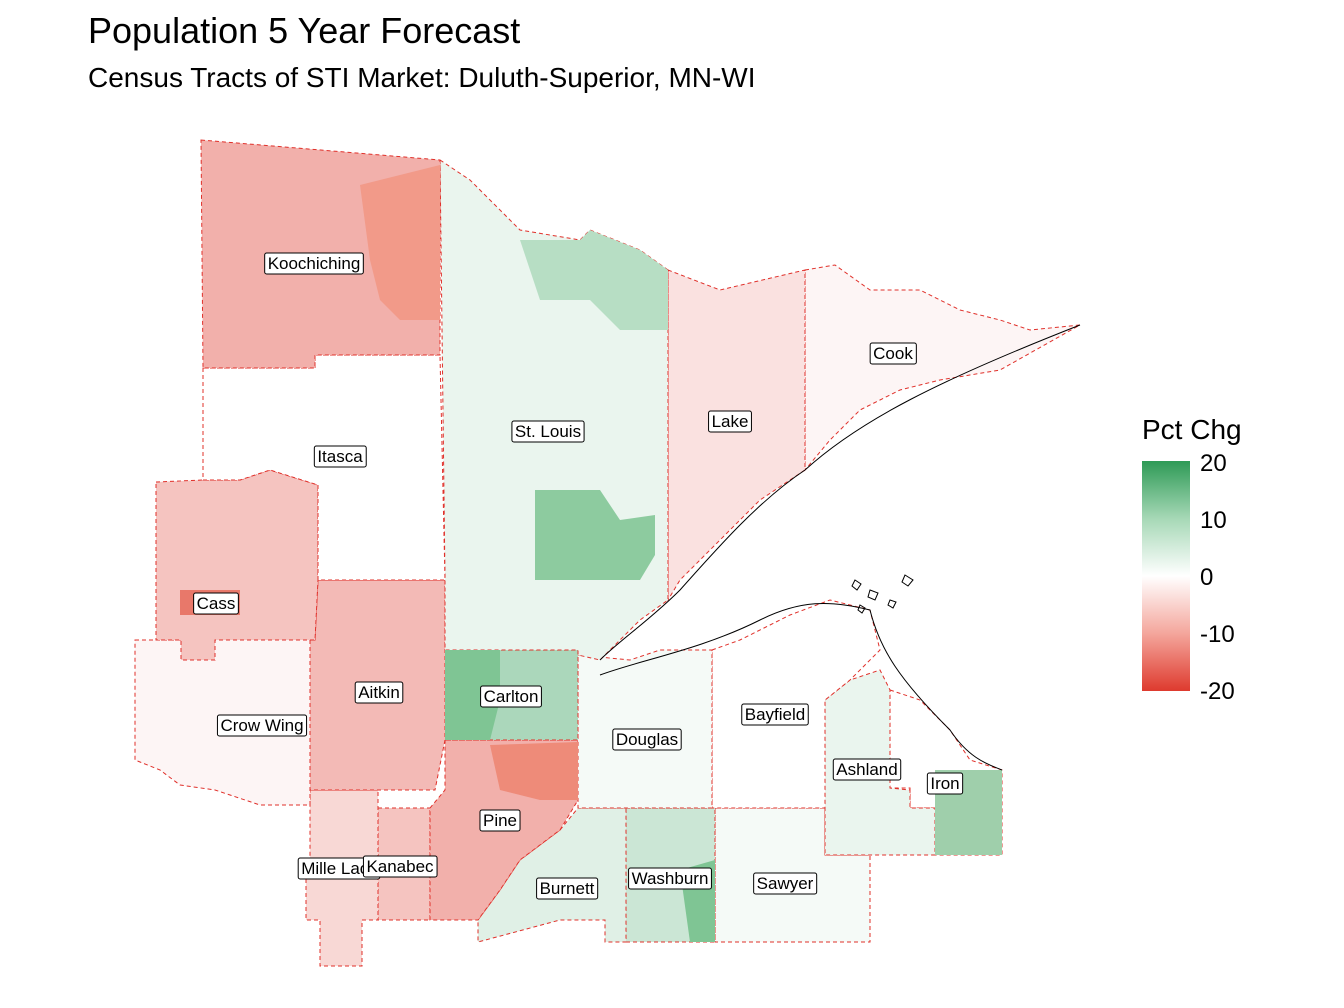 This screenshot has width=1344, height=1008. I want to click on tract-st-louis-north, so click(594, 280).